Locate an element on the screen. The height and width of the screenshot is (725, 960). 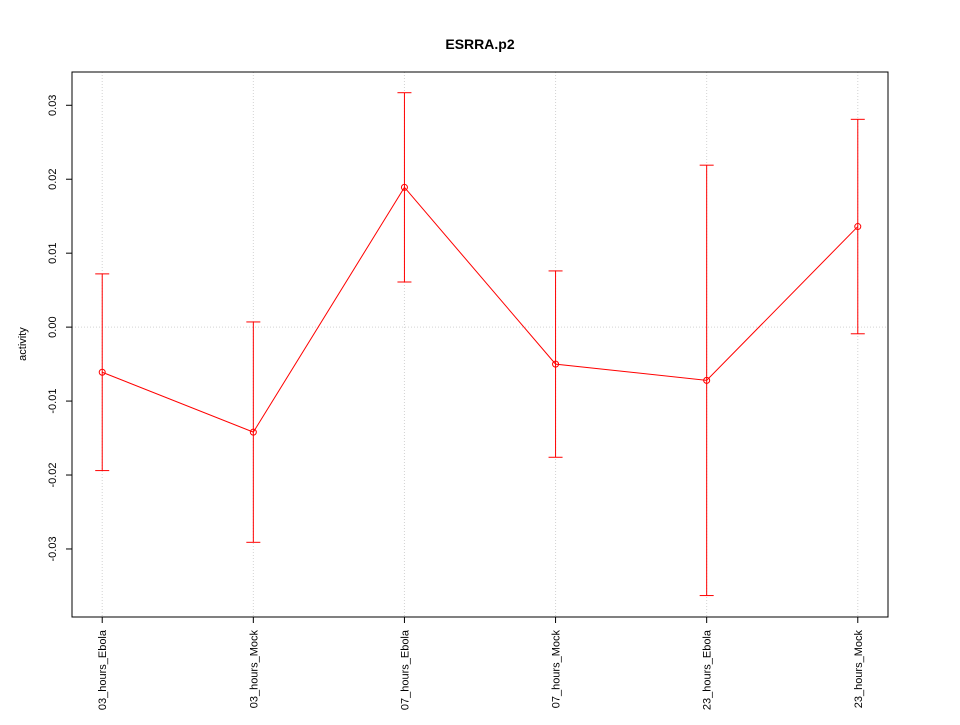
x-tick-label: 07_hours_Mock is located at coordinates (557, 669).